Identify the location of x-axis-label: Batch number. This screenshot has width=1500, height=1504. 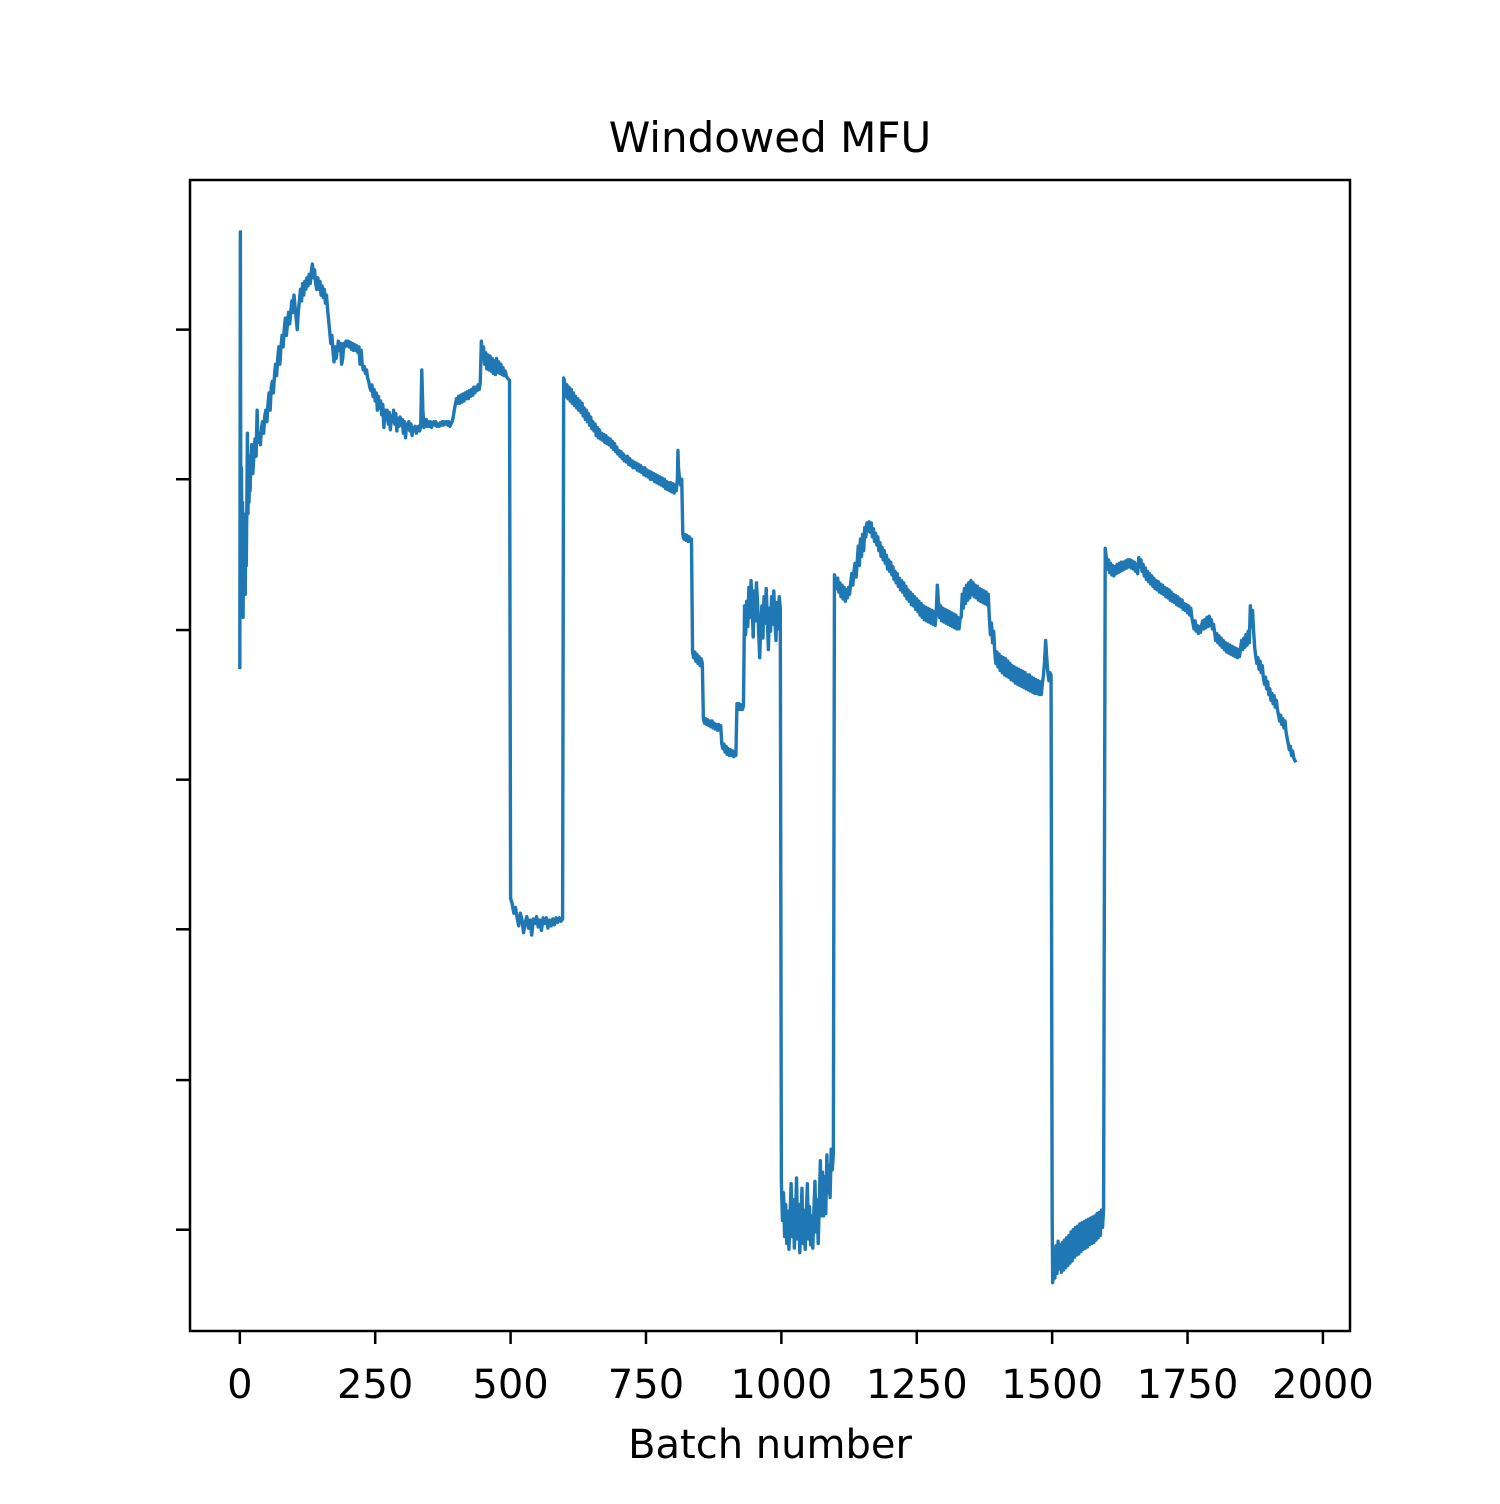
(770, 1445).